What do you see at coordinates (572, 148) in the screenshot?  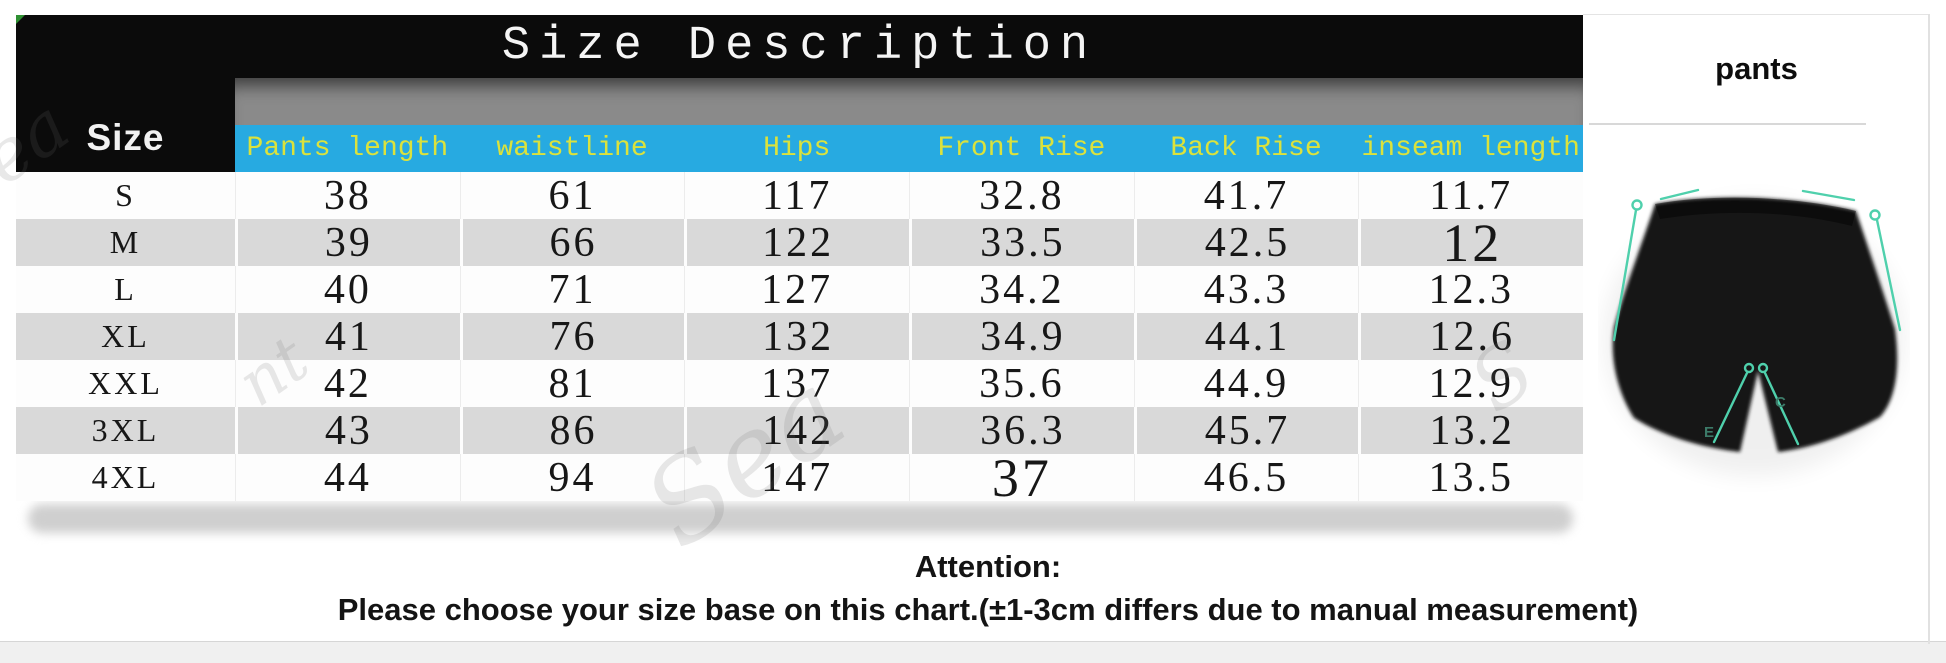 I see `column-header: waistline` at bounding box center [572, 148].